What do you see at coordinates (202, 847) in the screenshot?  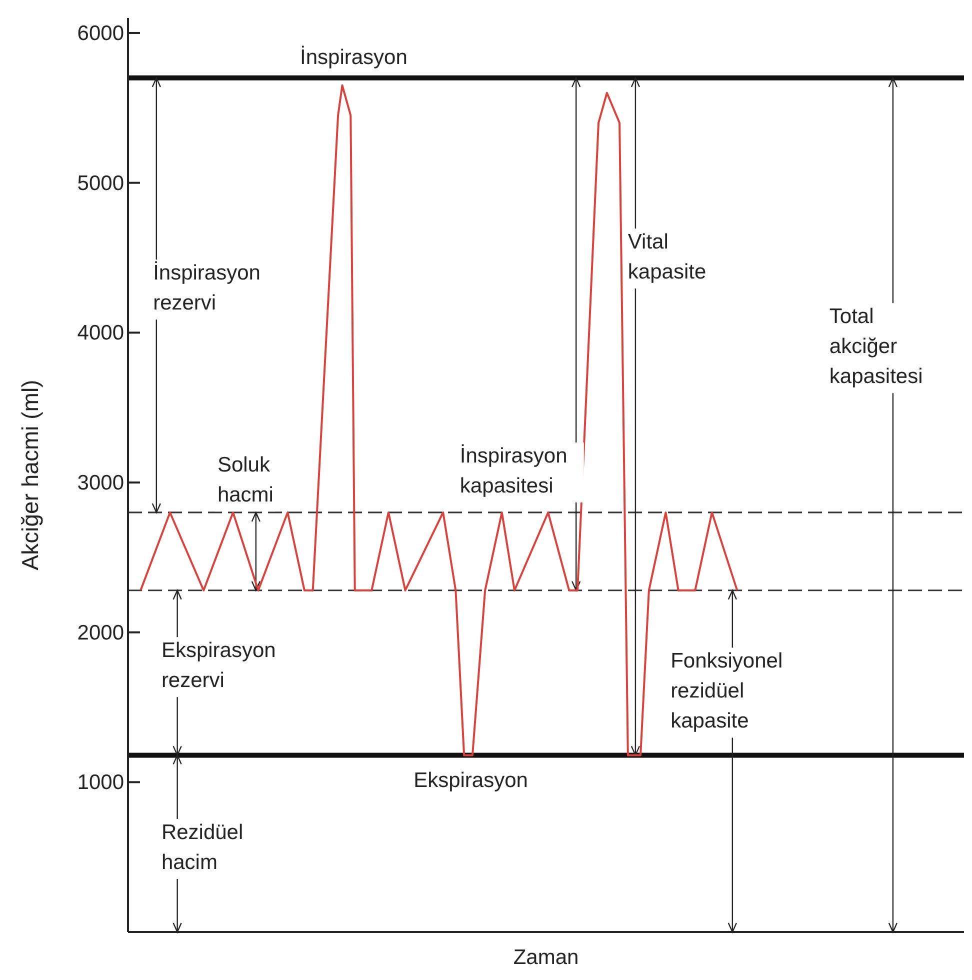 I see `annotation: Rezidüel hacim` at bounding box center [202, 847].